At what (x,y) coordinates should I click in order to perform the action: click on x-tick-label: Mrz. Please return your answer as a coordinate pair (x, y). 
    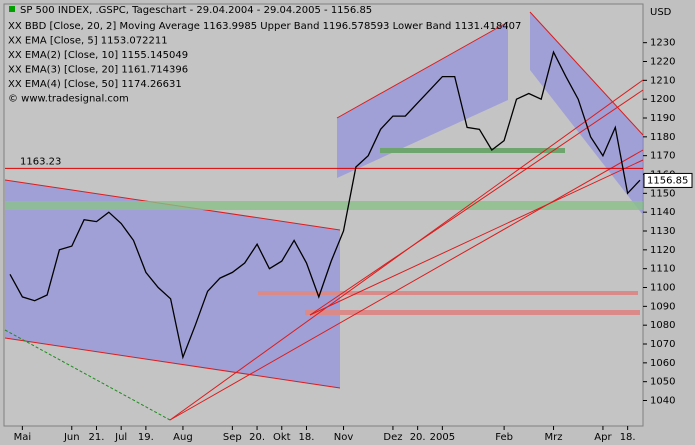
    Looking at the image, I should click on (554, 437).